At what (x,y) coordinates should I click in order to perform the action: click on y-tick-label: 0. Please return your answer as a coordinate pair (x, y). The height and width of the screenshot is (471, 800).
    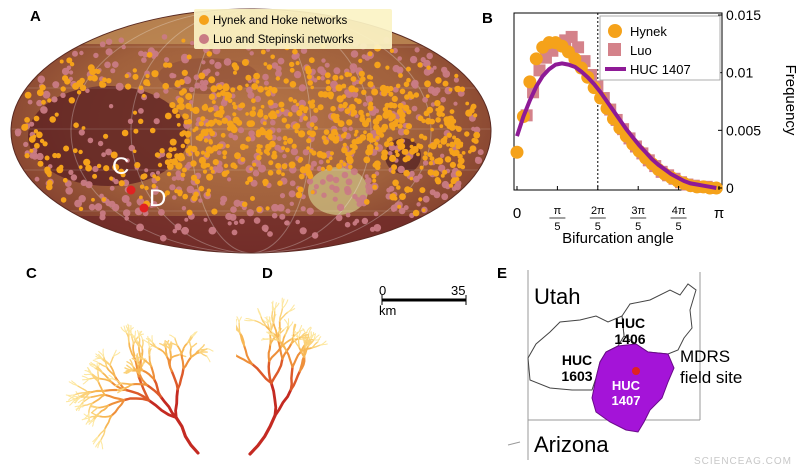
    Looking at the image, I should click on (730, 188).